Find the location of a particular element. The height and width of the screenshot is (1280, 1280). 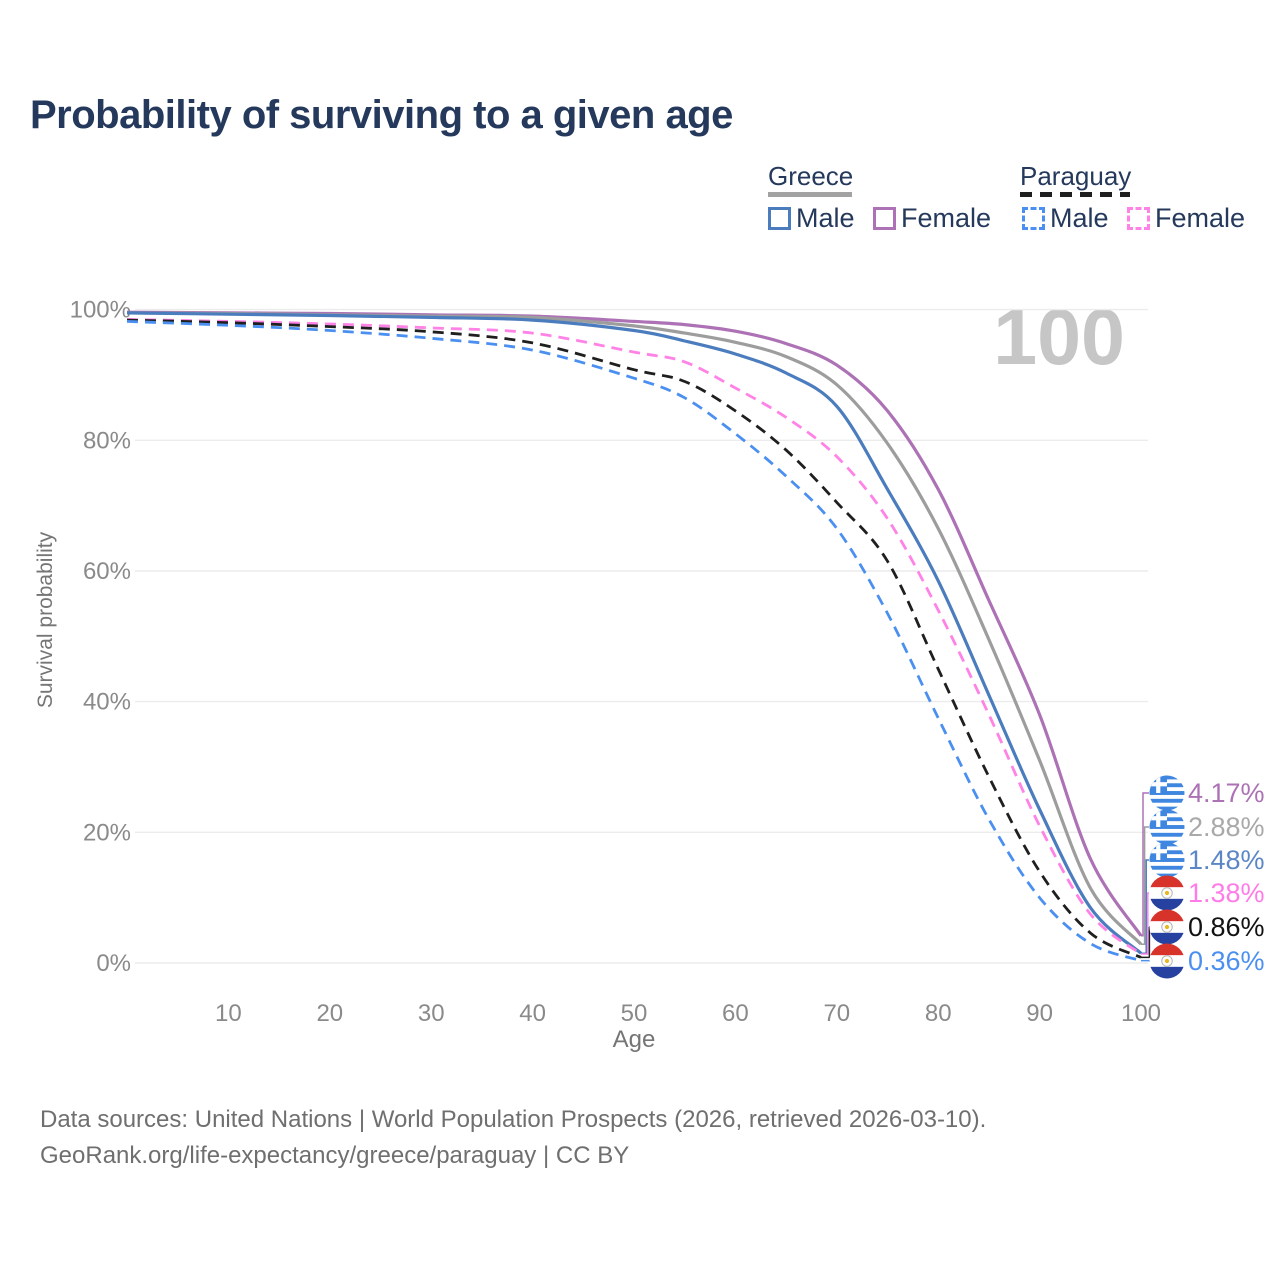

legend-greece-female: Female is located at coordinates (932, 218).